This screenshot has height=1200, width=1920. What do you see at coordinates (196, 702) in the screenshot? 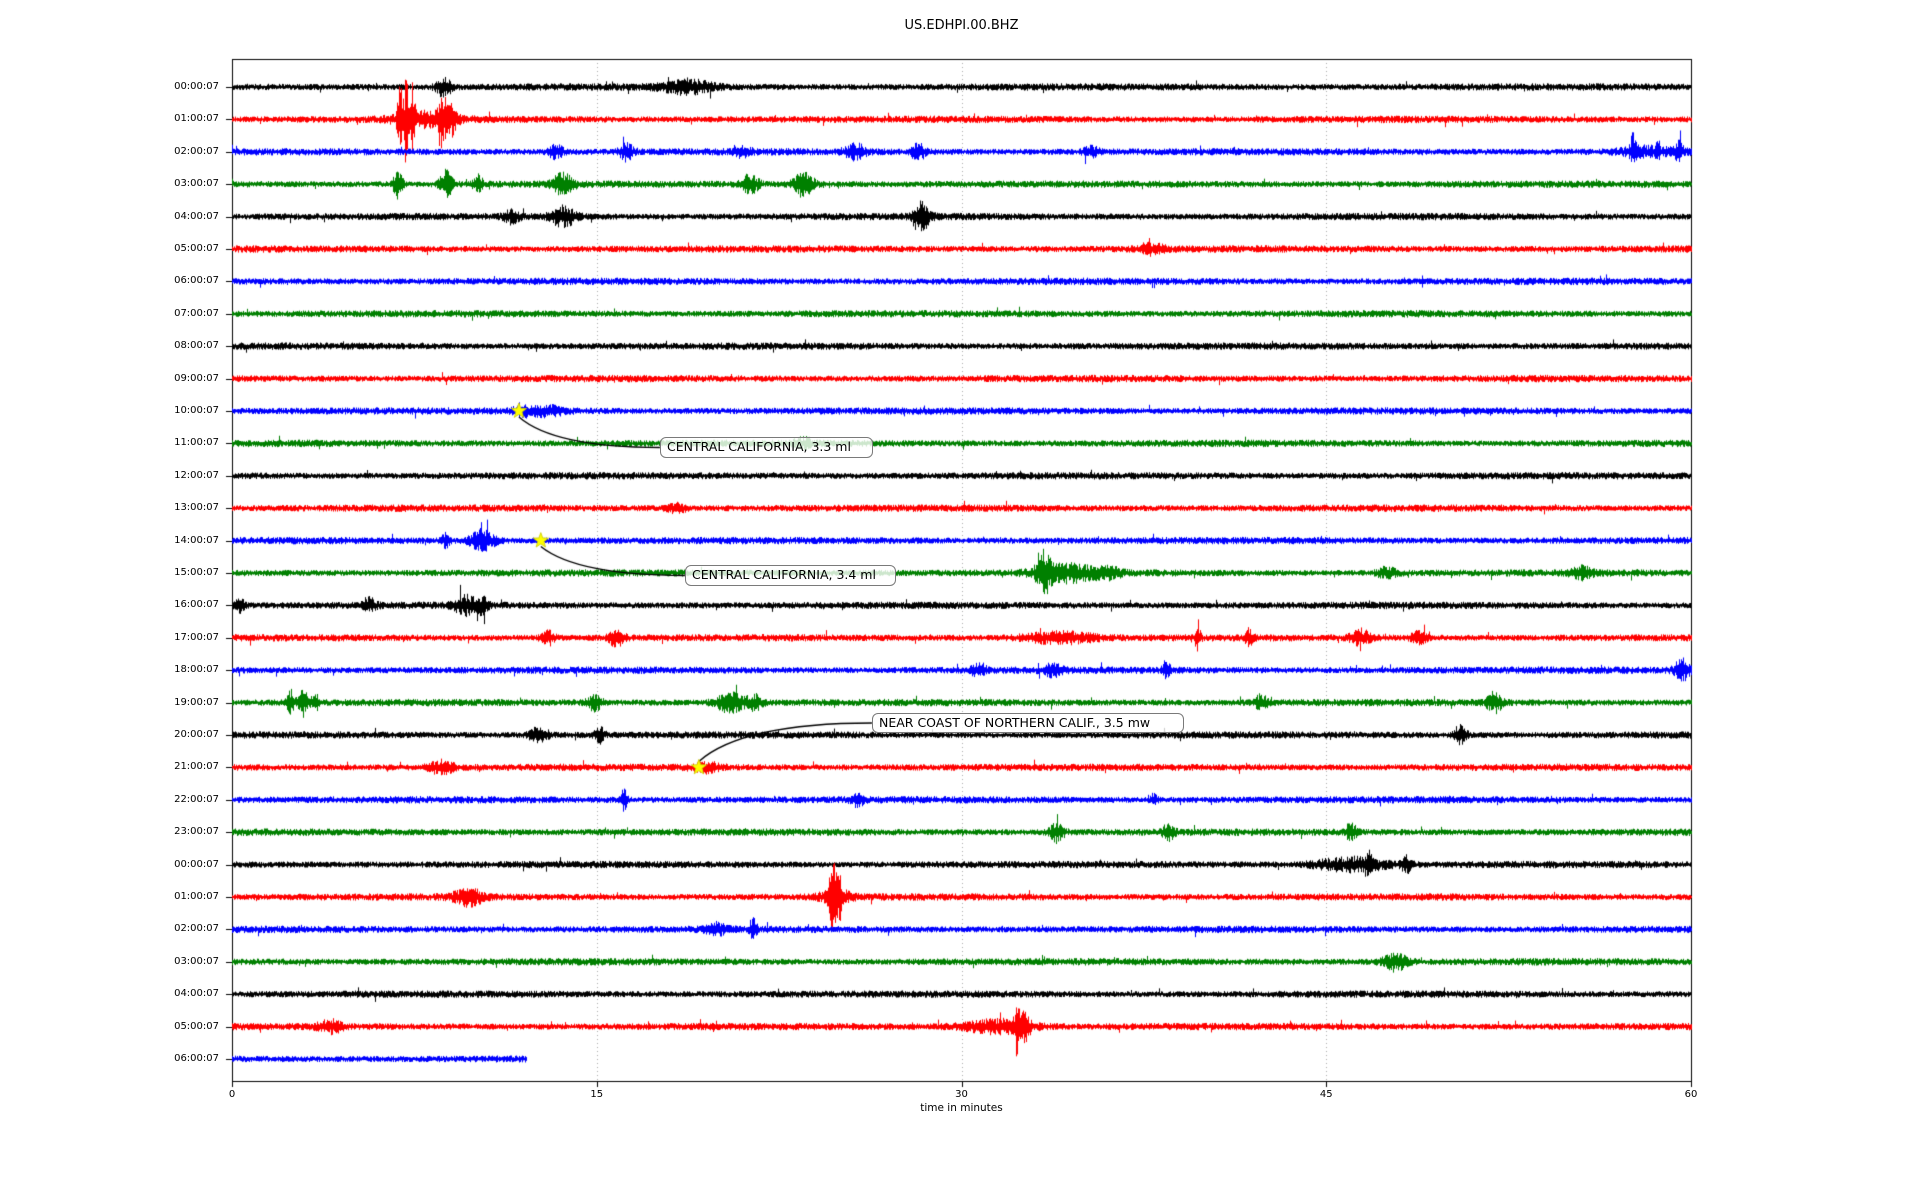
I see `y-tick-label: 19:00:07` at bounding box center [196, 702].